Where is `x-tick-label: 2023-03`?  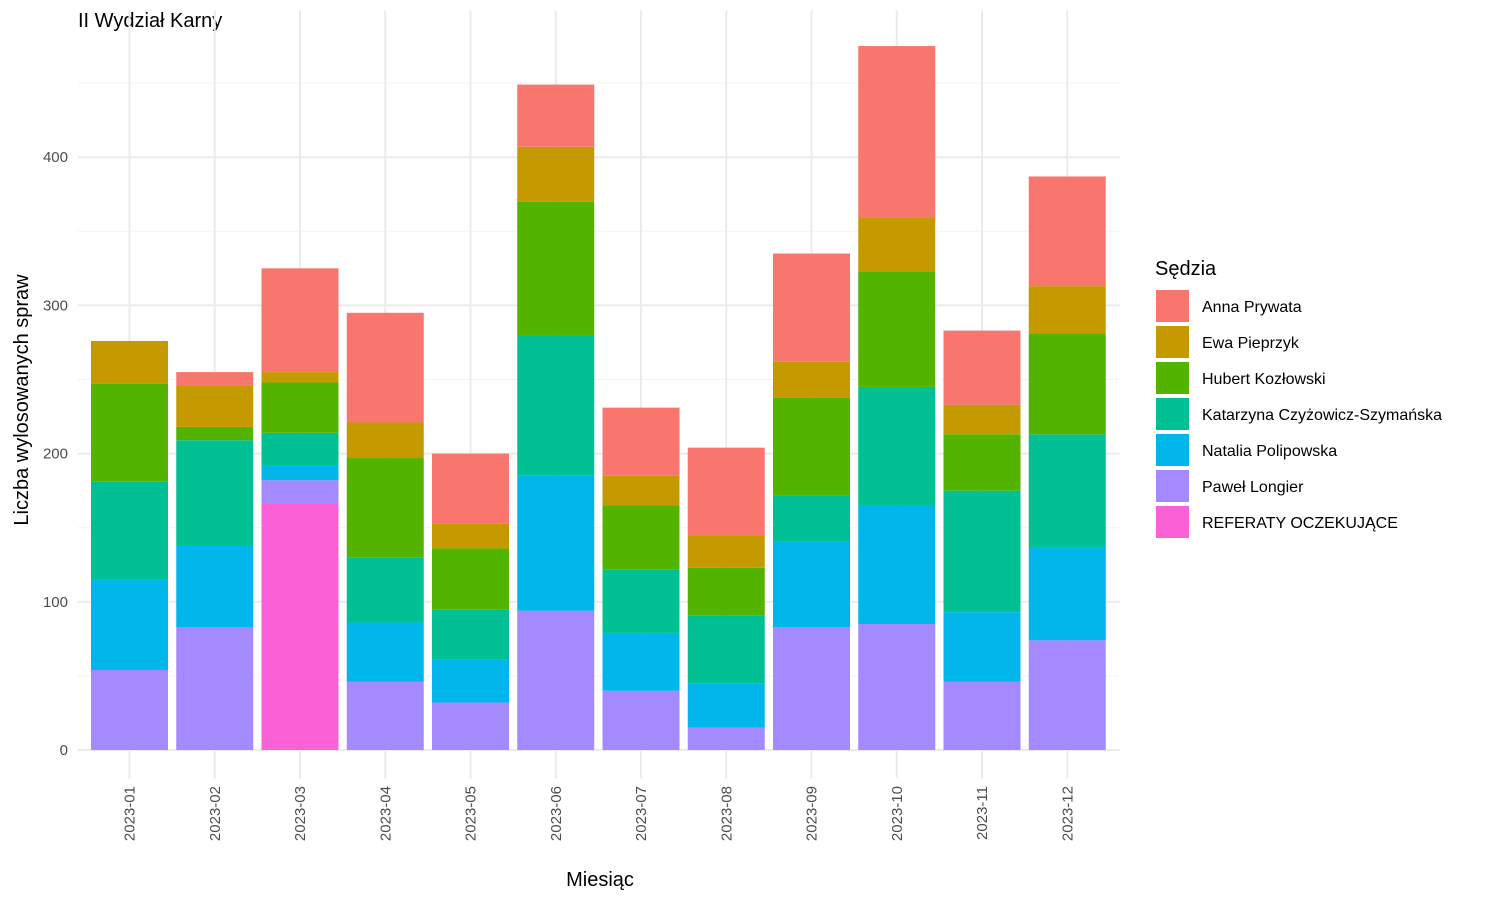
x-tick-label: 2023-03 is located at coordinates (300, 813).